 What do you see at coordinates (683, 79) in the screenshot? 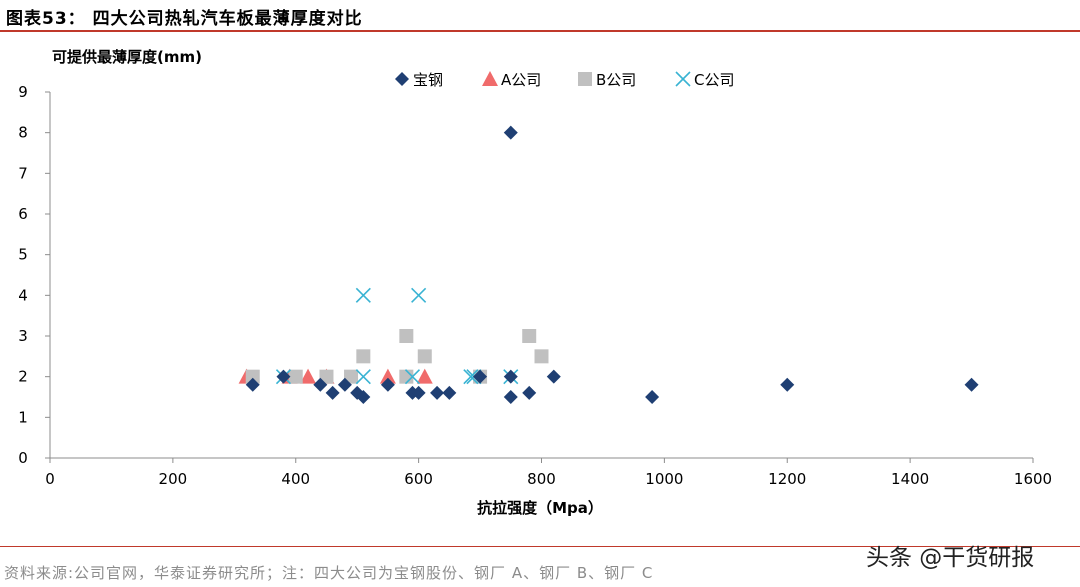
I see `legend-marker-x` at bounding box center [683, 79].